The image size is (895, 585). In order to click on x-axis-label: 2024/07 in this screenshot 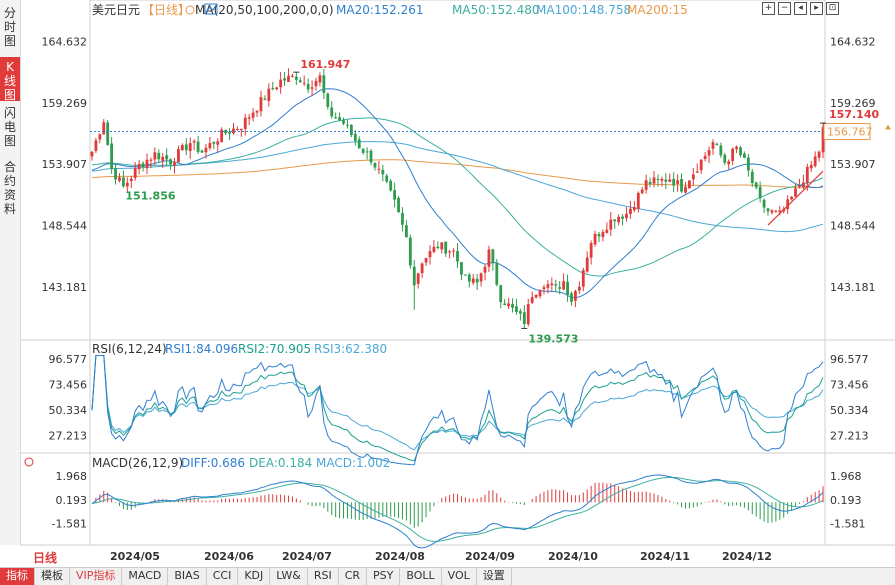, I will do `click(307, 556)`.